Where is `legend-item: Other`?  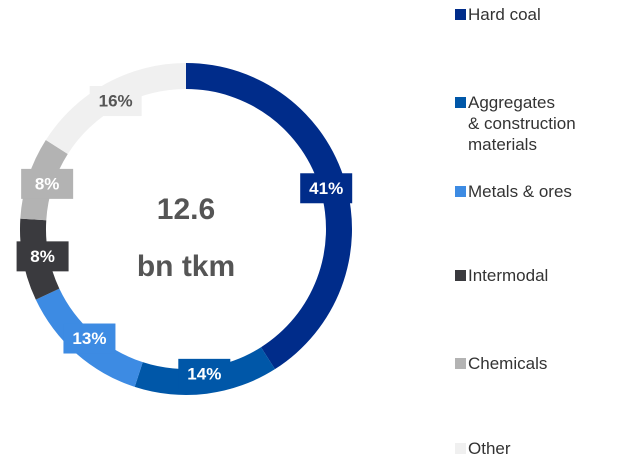 legend-item: Other is located at coordinates (483, 448).